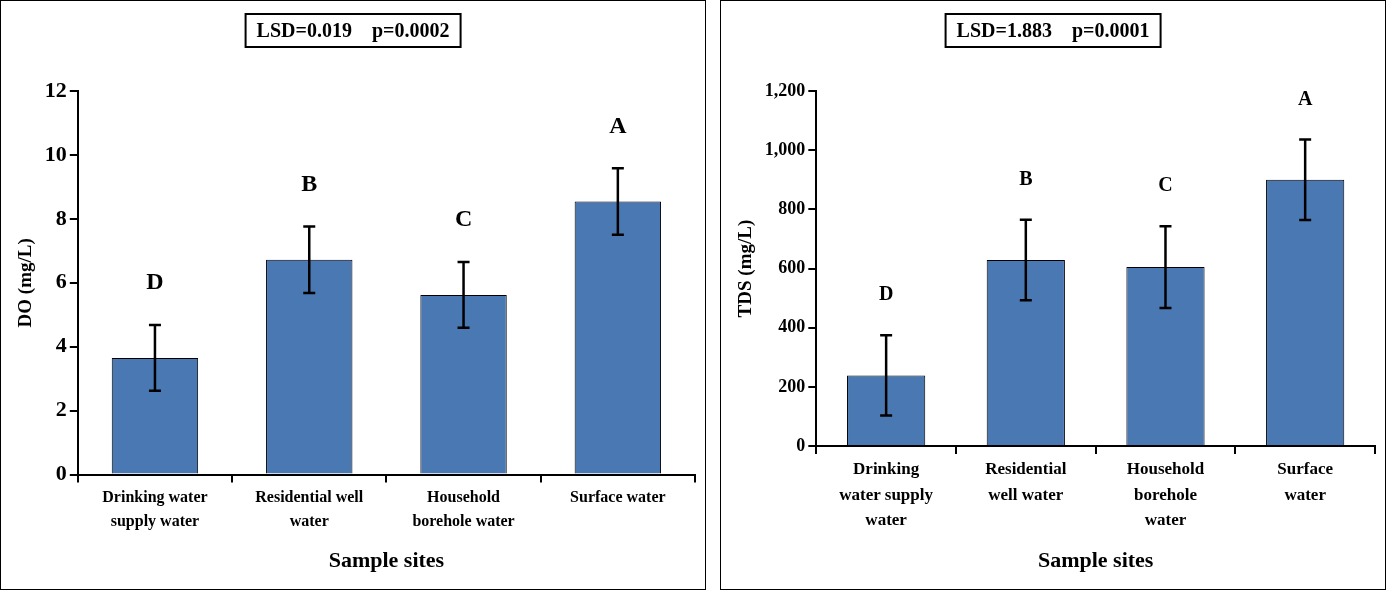 The width and height of the screenshot is (1386, 592). I want to click on y-tick-label: 1,200, so click(785, 89).